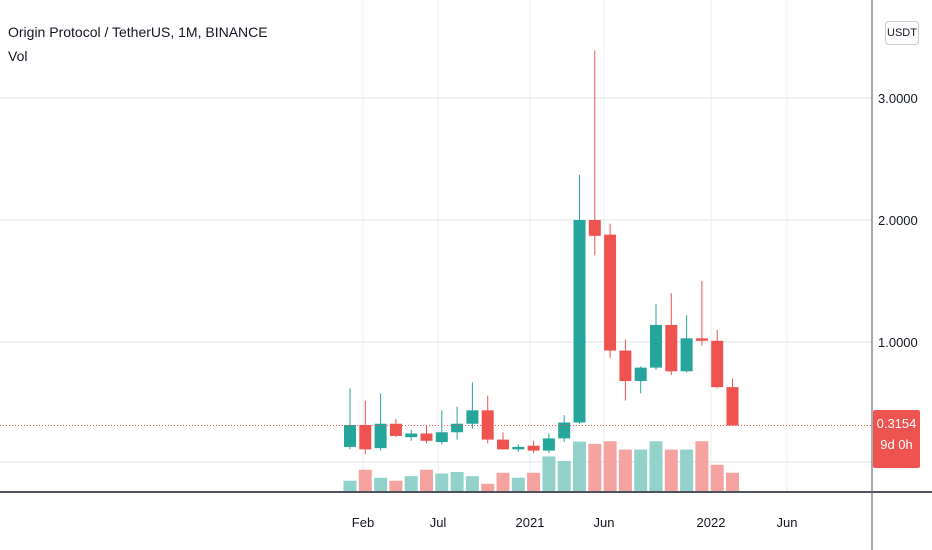  Describe the element at coordinates (898, 98) in the screenshot. I see `y-tick-label: 3.0000` at that location.